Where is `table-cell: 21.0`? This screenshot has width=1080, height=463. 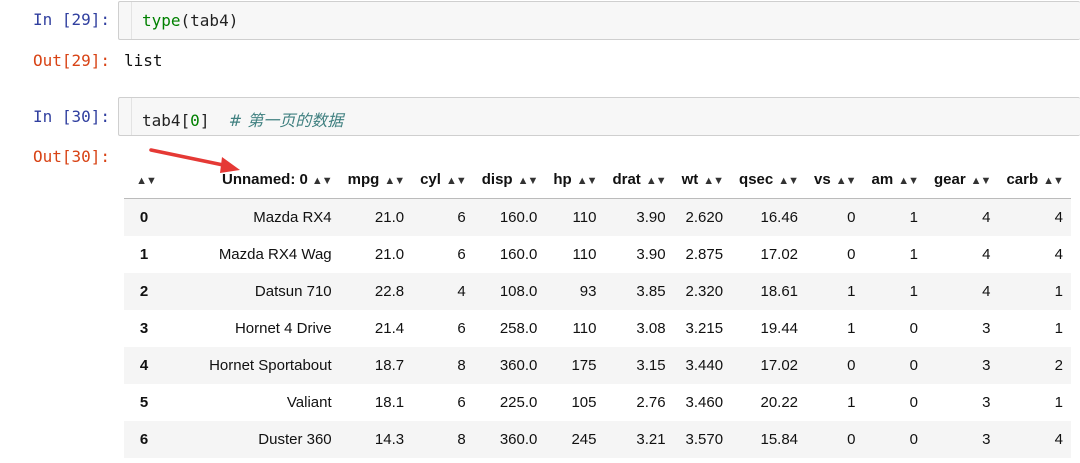
table-cell: 21.0 is located at coordinates (389, 254).